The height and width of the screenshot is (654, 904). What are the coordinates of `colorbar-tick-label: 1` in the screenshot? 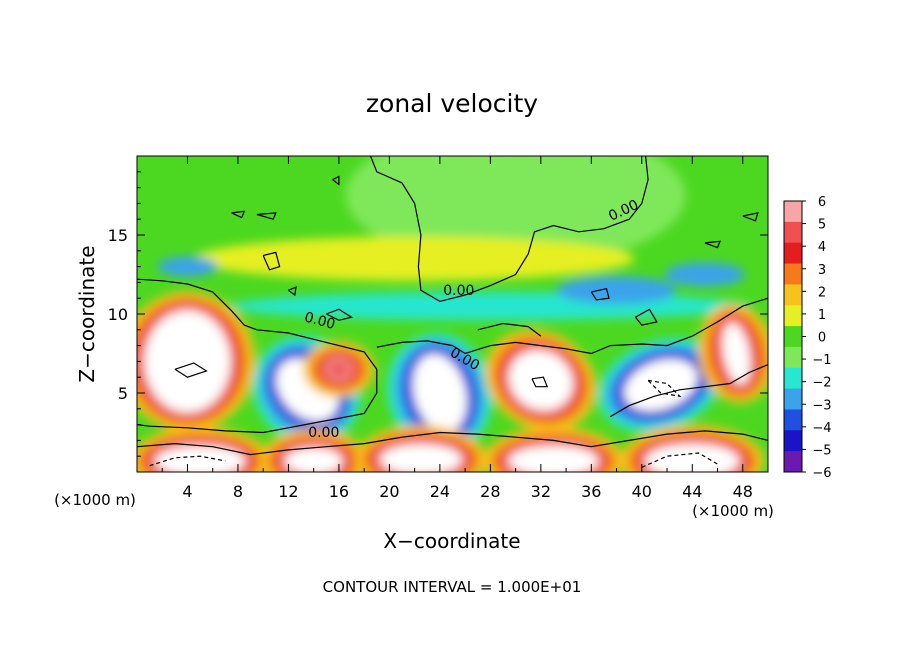 It's located at (822, 315).